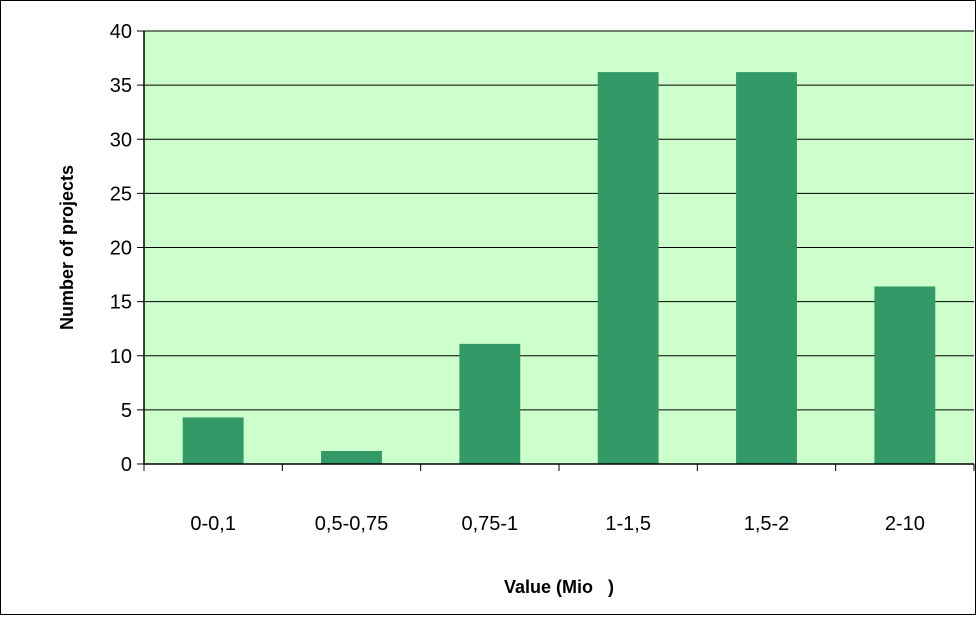 The image size is (976, 619). I want to click on y-tick-label: 35, so click(121, 86).